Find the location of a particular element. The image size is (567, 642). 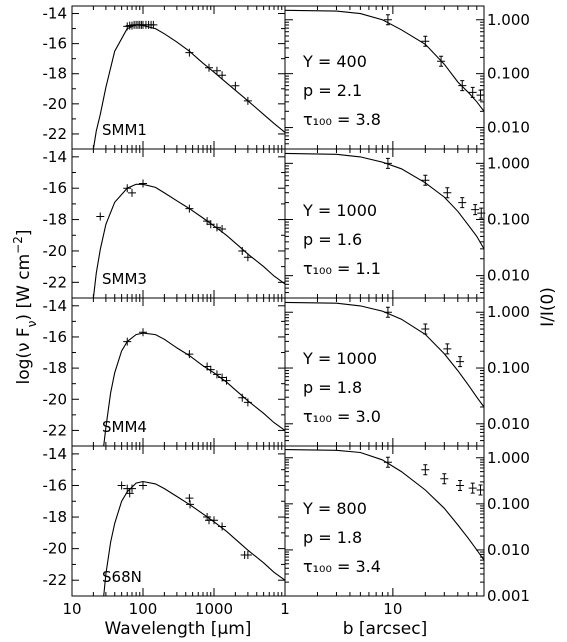

sed-panel-s68n: -14 -16 -18 -20 -22 10 100 1000 S68N is located at coordinates (164, 531).